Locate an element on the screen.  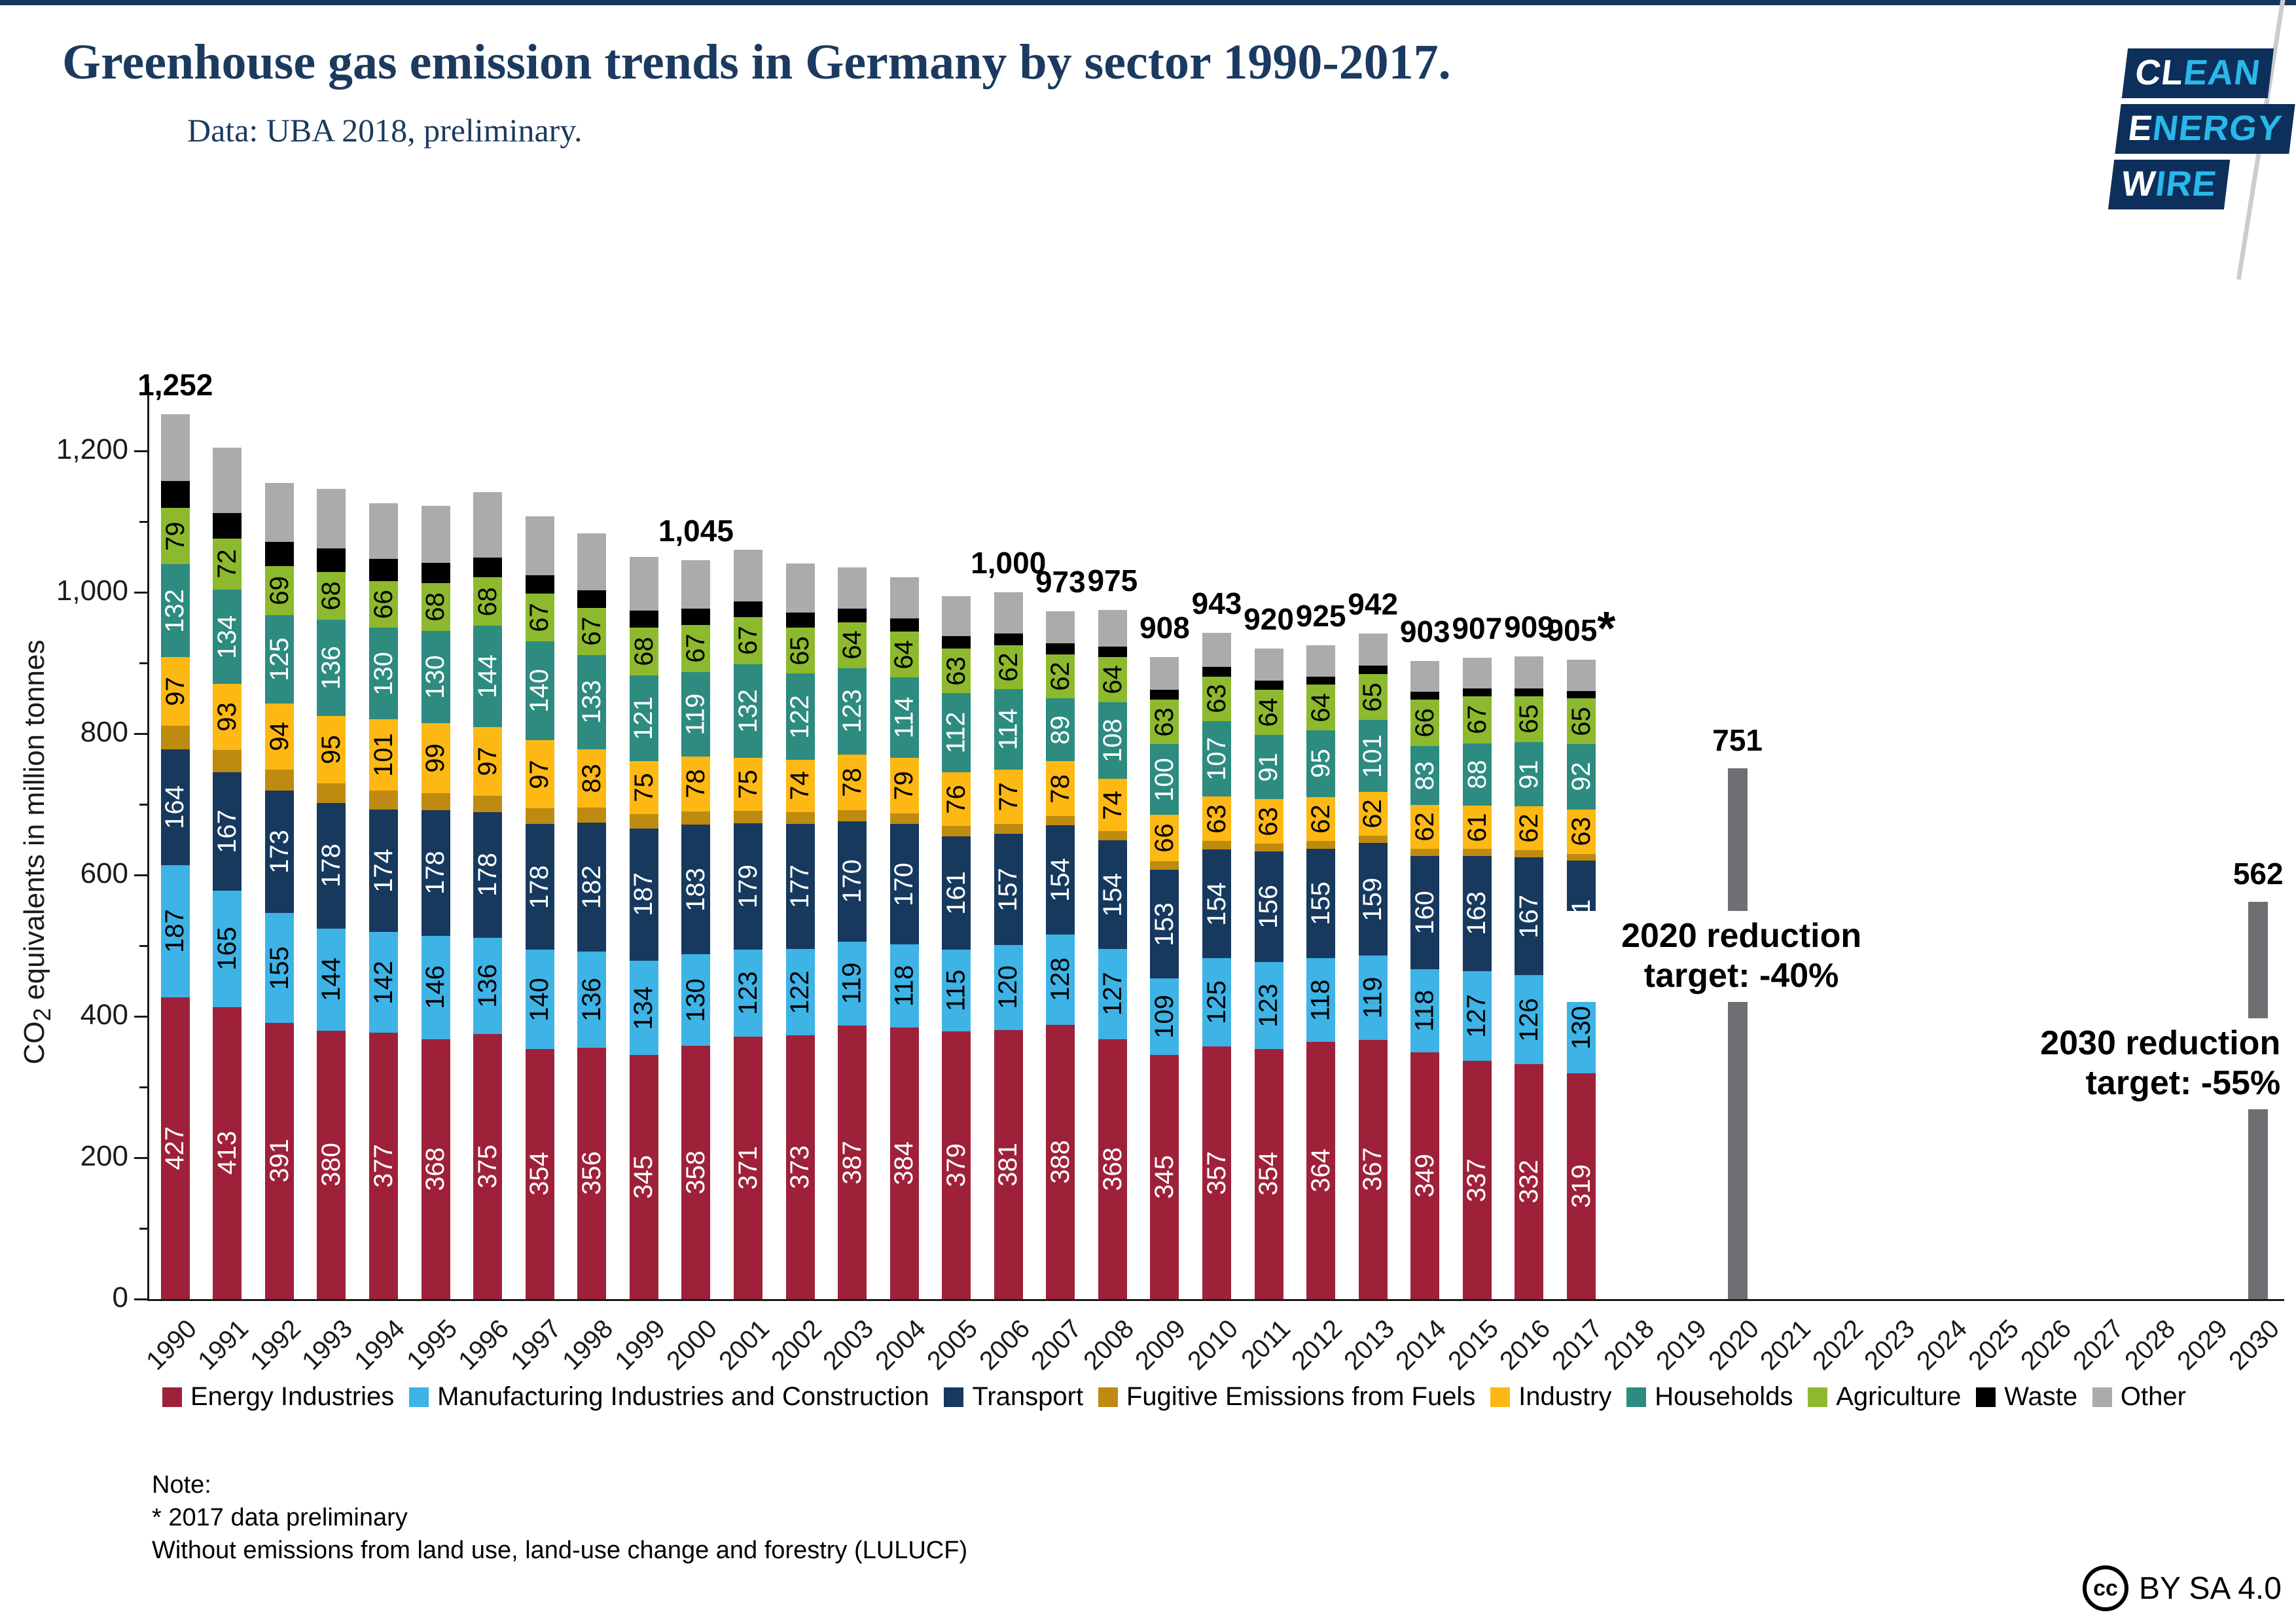
bar-segment-agriculture-2002: 65 is located at coordinates (800, 651).